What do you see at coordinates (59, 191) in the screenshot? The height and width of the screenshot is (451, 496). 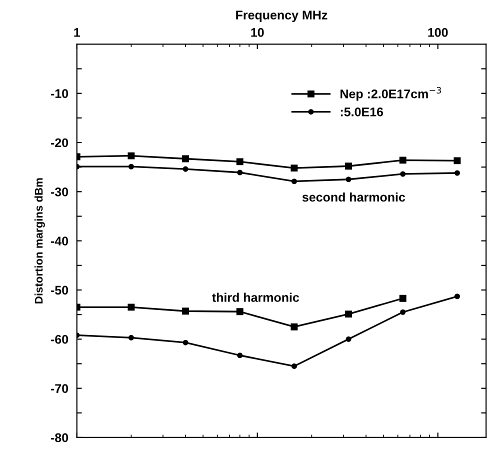 I see `y-tick-label: -30` at bounding box center [59, 191].